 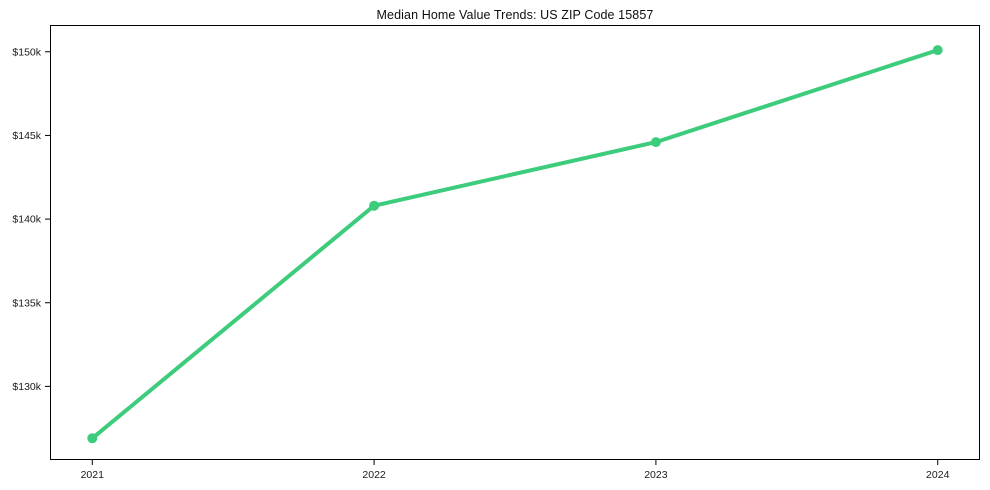 I want to click on x-tick-label: 2023, so click(x=656, y=475).